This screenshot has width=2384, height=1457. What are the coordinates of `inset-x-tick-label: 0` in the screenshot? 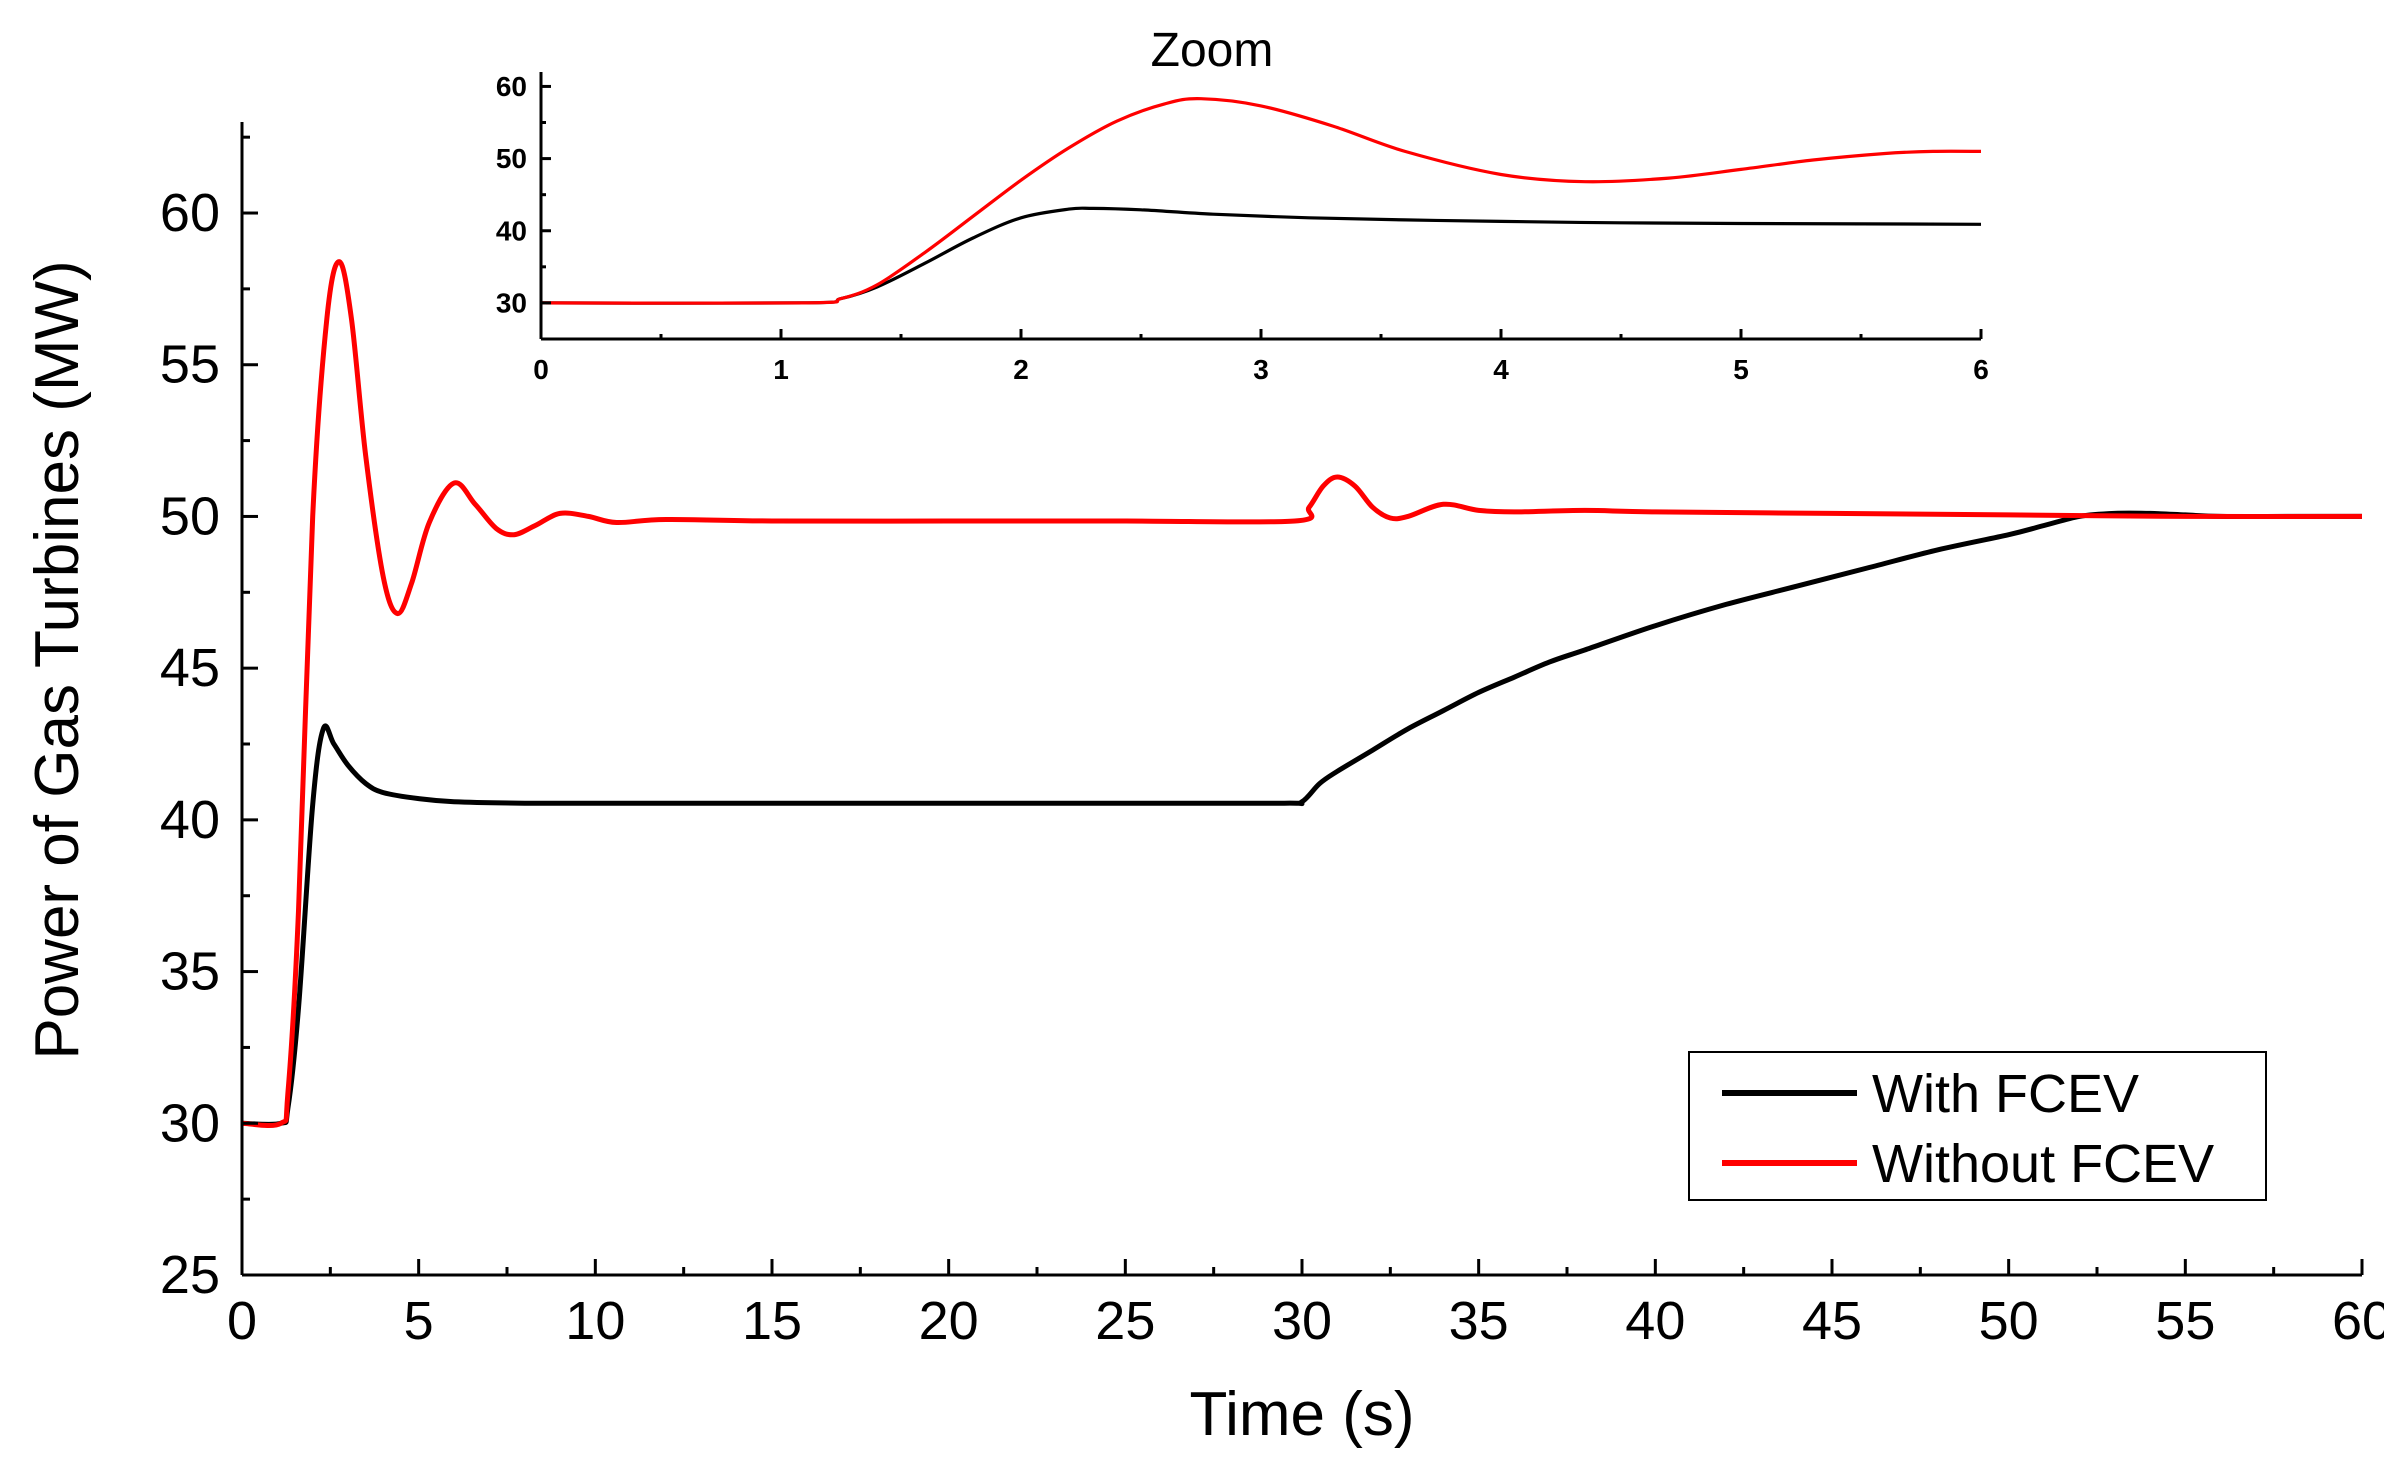 It's located at (541, 369).